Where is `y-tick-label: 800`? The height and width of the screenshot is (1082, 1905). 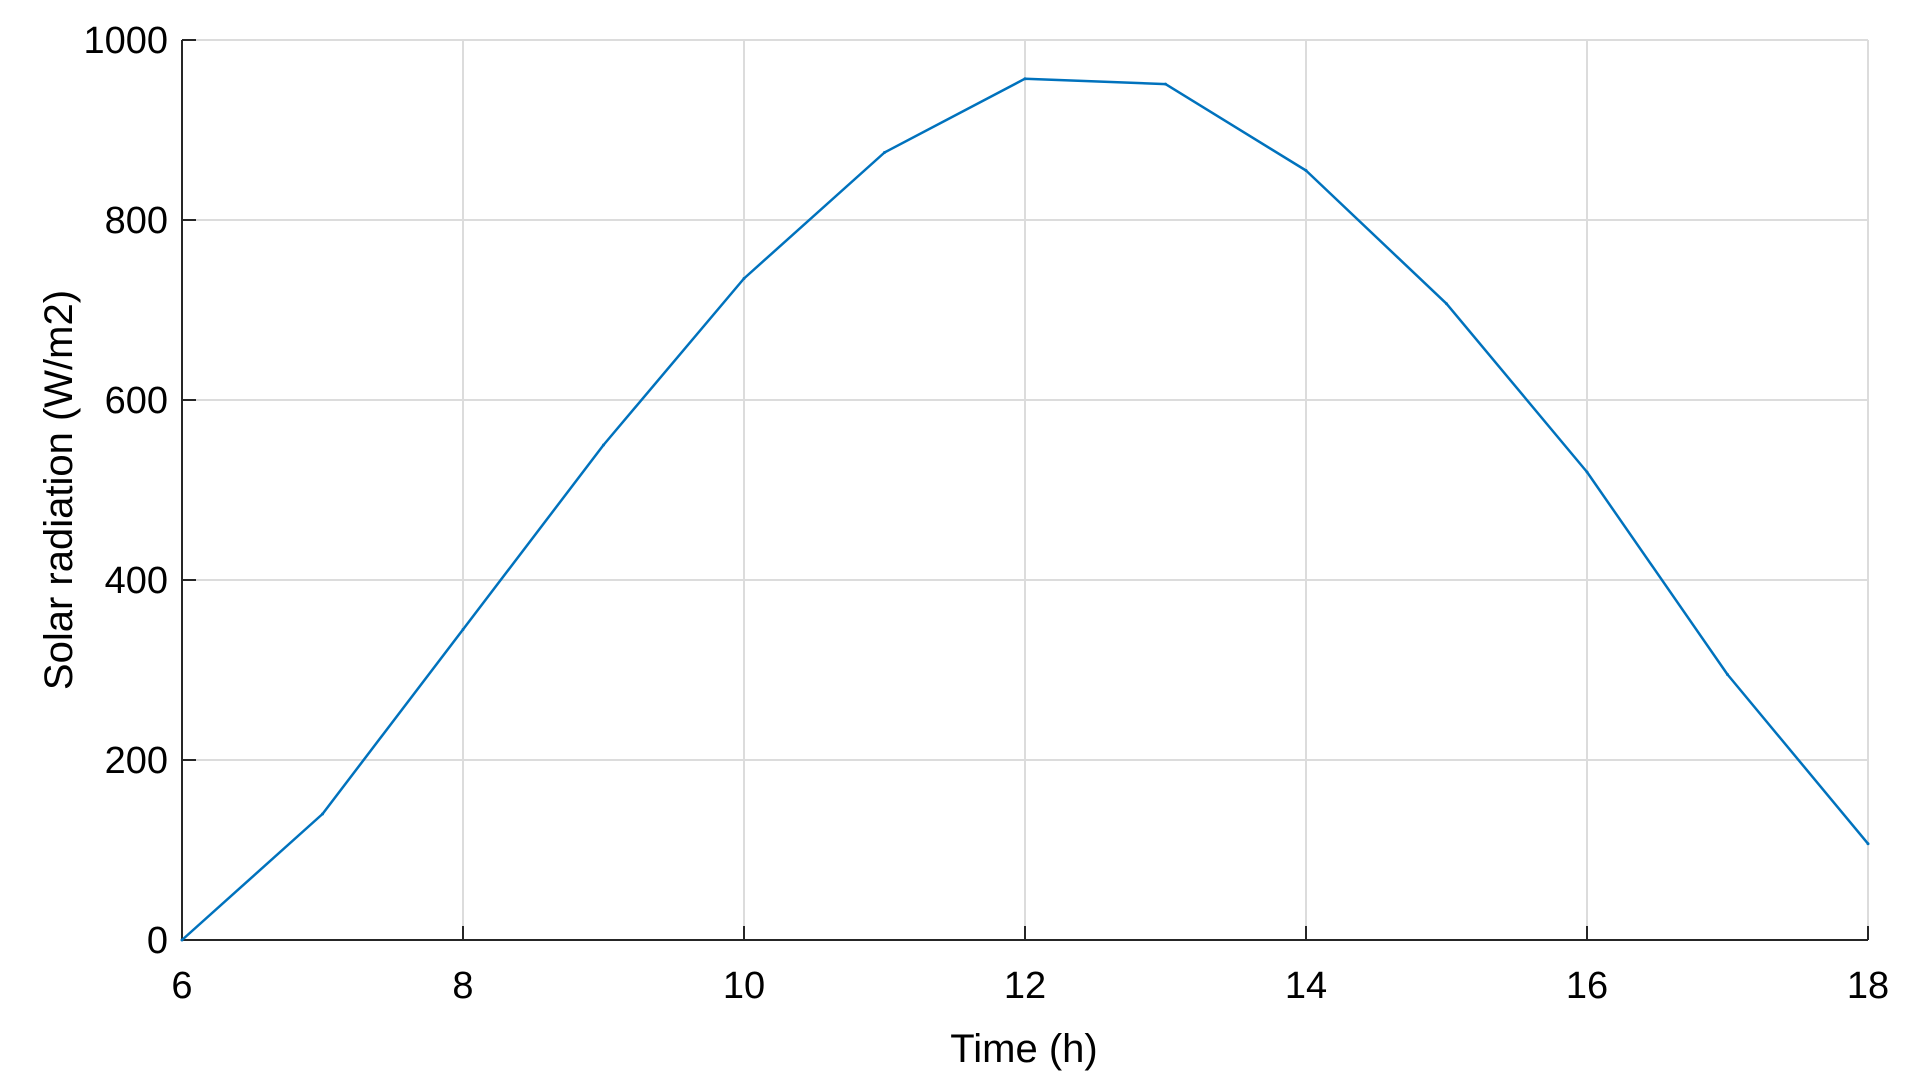
y-tick-label: 800 is located at coordinates (136, 221).